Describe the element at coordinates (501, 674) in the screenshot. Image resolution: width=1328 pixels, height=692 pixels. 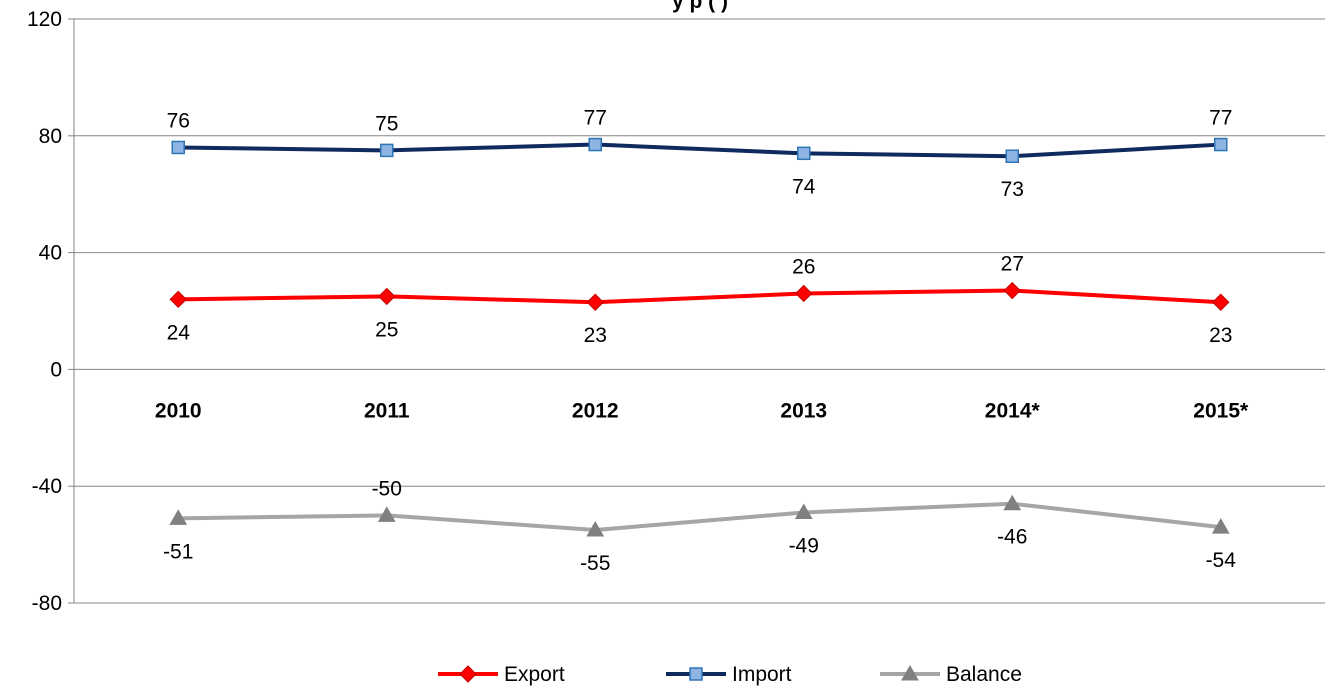
I see `legend-item-export: Export` at that location.